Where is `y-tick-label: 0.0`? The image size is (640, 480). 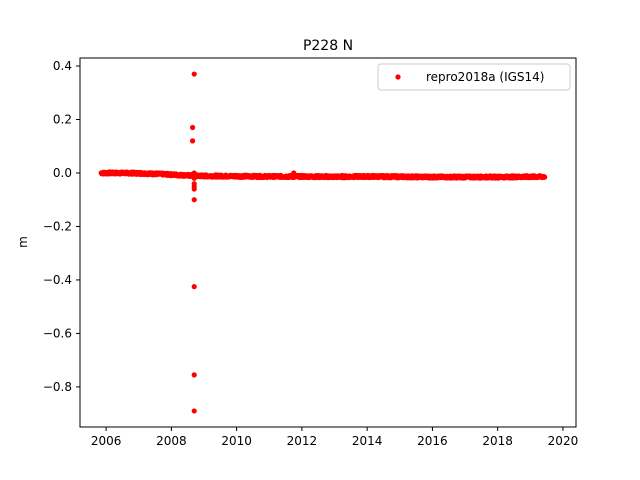
y-tick-label: 0.0 is located at coordinates (62, 173).